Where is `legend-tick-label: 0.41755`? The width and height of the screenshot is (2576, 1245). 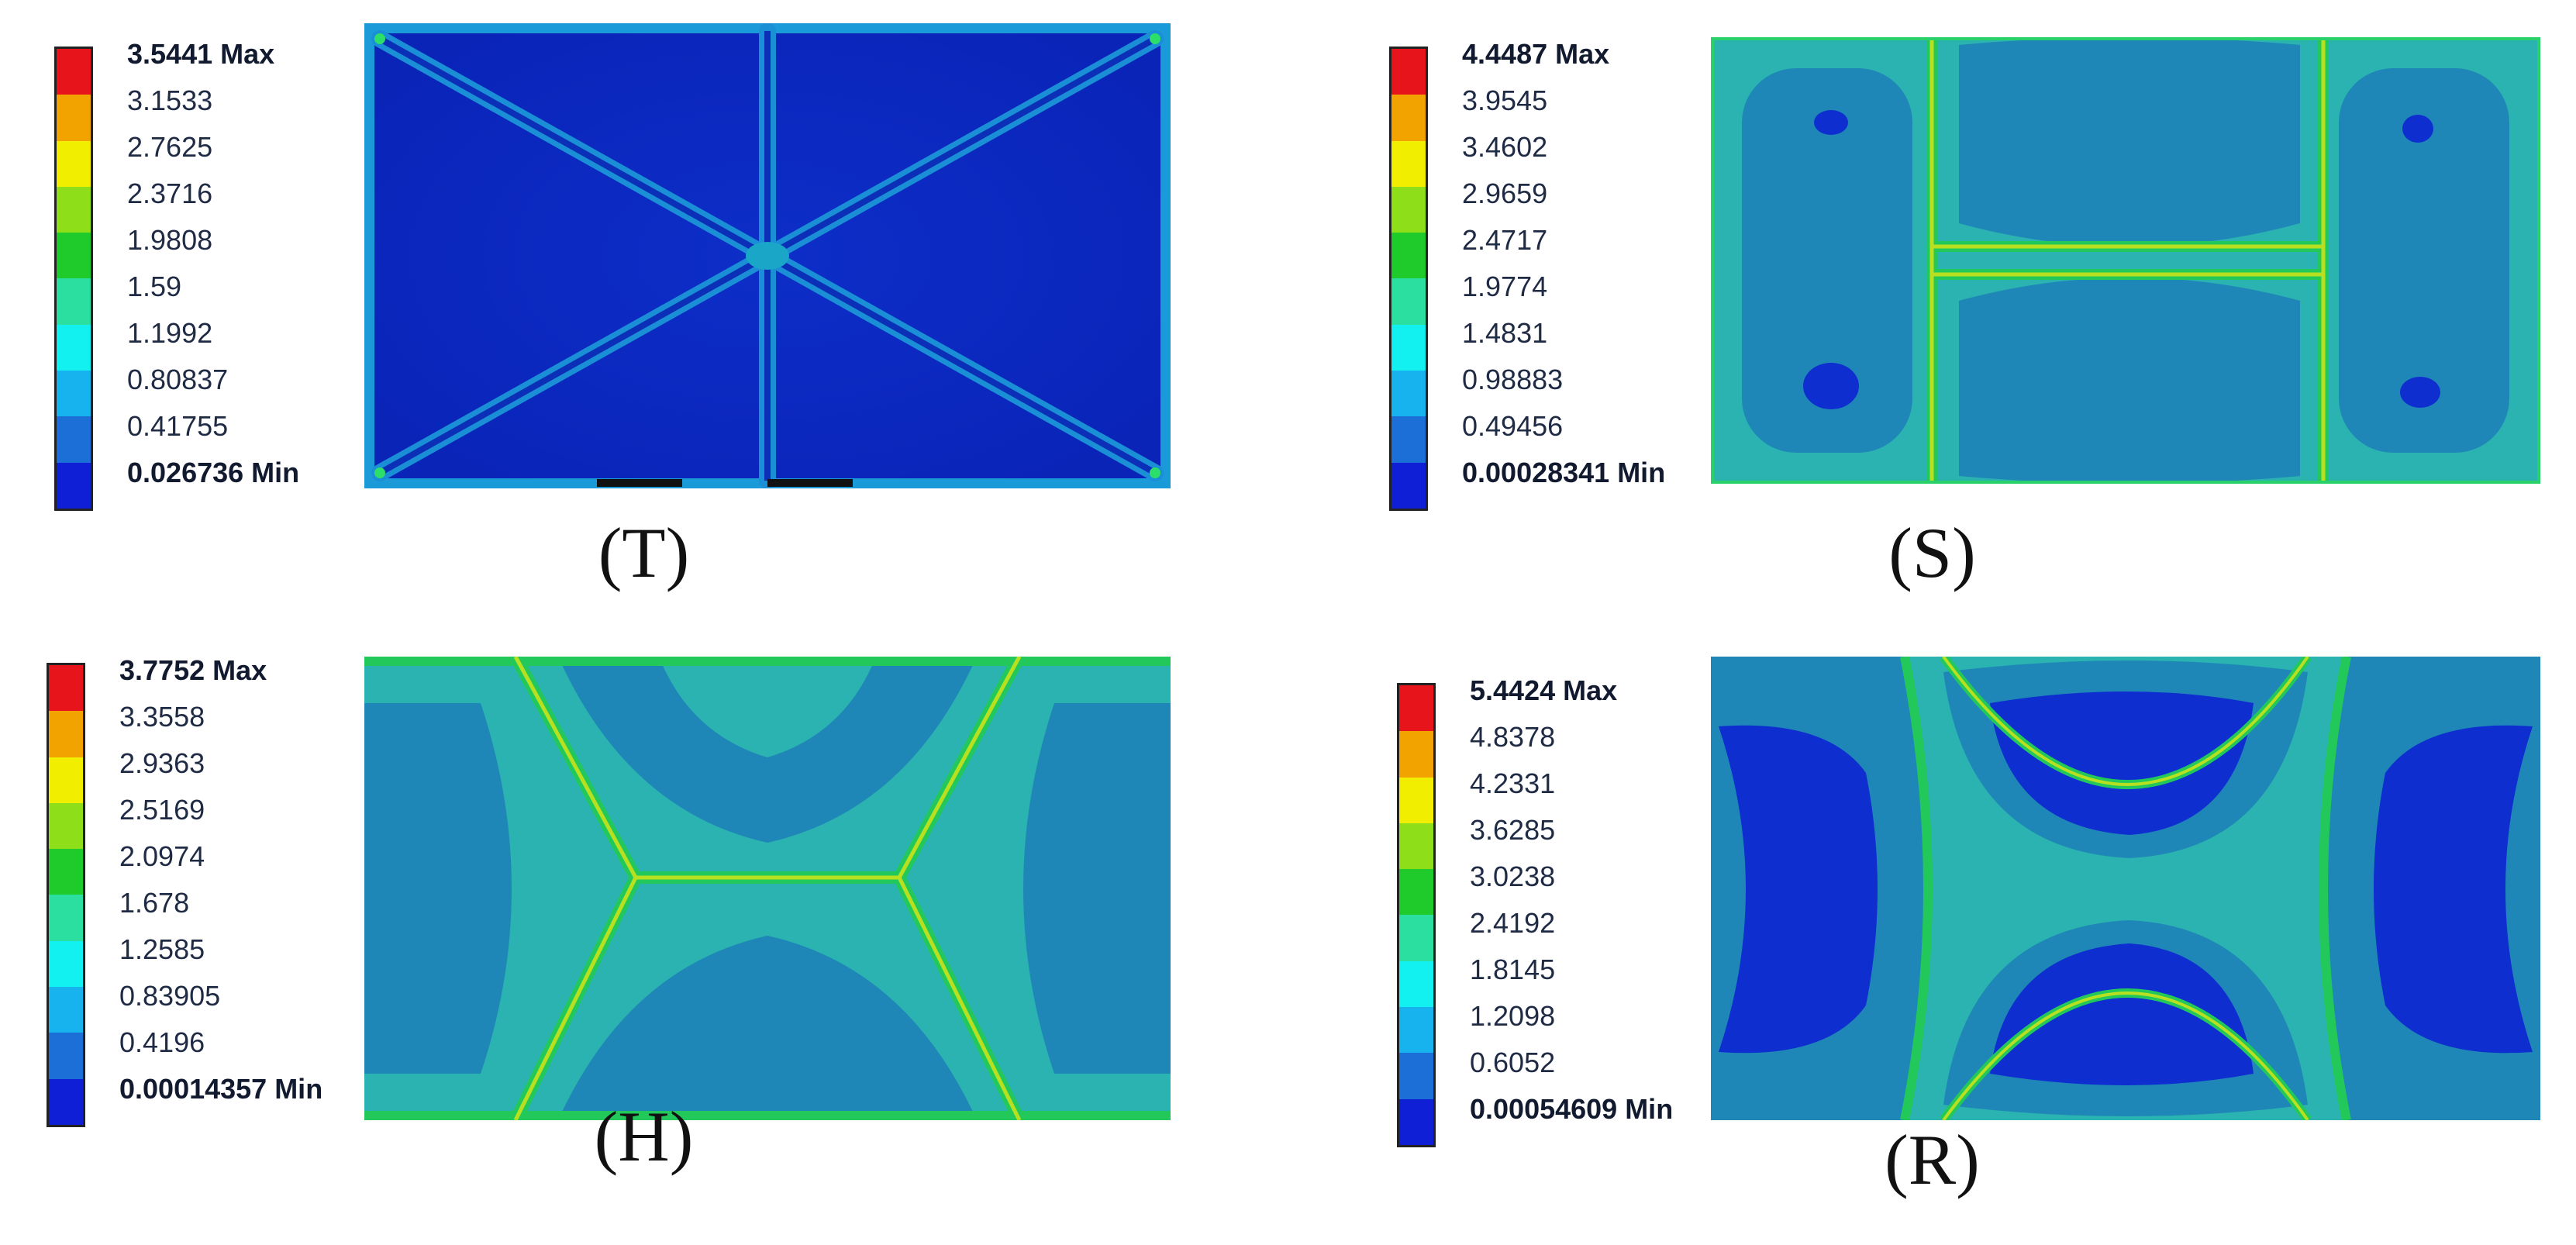 legend-tick-label: 0.41755 is located at coordinates (178, 426).